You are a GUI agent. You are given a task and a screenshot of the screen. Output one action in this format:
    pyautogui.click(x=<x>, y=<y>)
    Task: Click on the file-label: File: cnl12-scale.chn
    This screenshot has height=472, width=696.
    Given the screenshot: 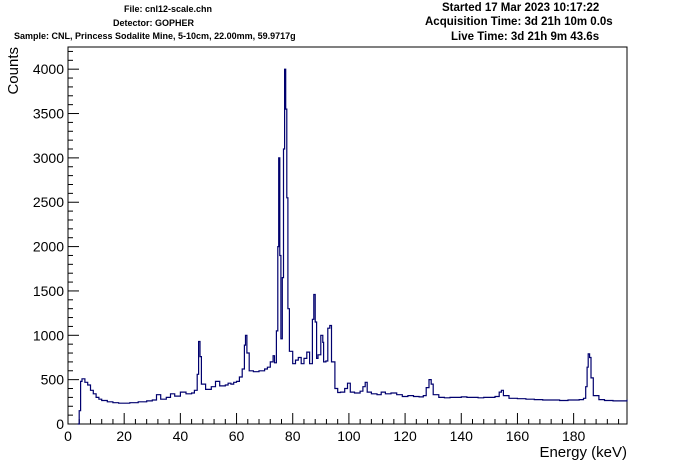 What is the action you would take?
    pyautogui.click(x=168, y=9)
    